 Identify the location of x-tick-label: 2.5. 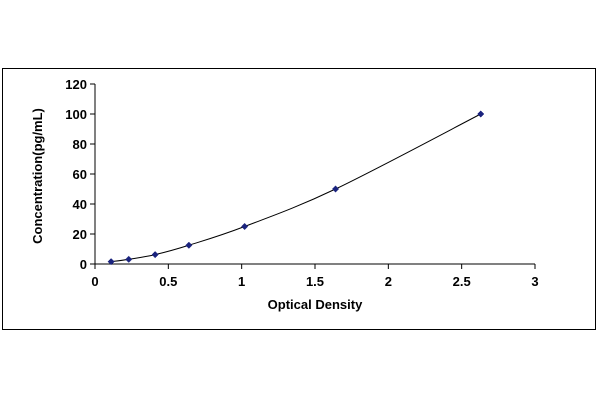
(462, 281).